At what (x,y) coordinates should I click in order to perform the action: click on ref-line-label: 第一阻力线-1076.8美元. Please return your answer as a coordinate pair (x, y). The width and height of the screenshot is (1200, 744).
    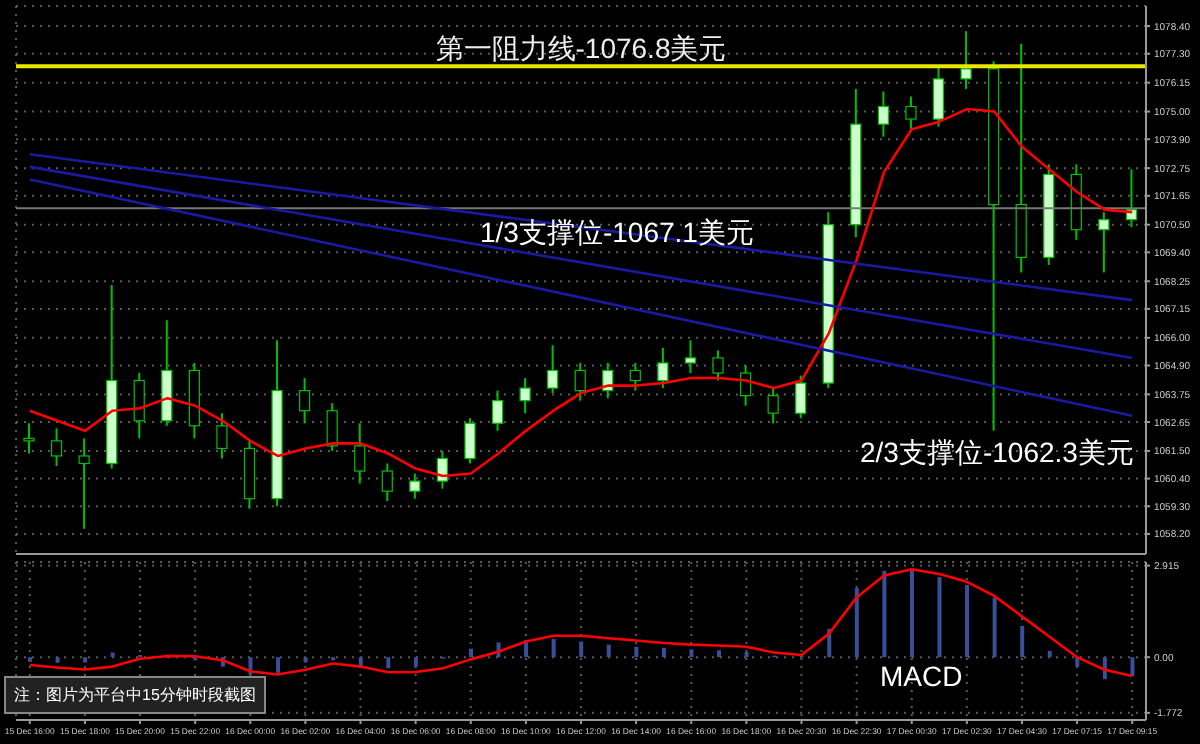
    Looking at the image, I should click on (581, 48).